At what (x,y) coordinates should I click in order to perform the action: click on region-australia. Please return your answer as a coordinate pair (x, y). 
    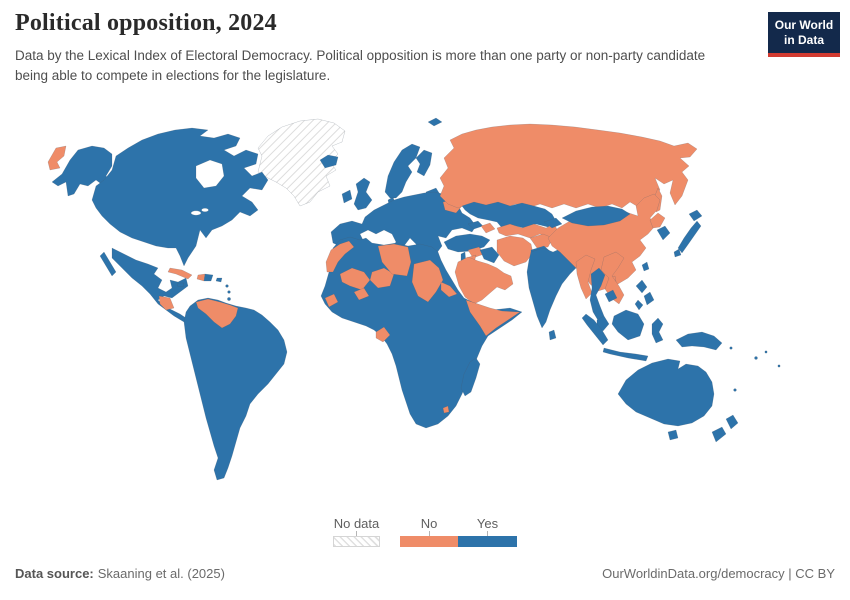
    Looking at the image, I should click on (666, 392).